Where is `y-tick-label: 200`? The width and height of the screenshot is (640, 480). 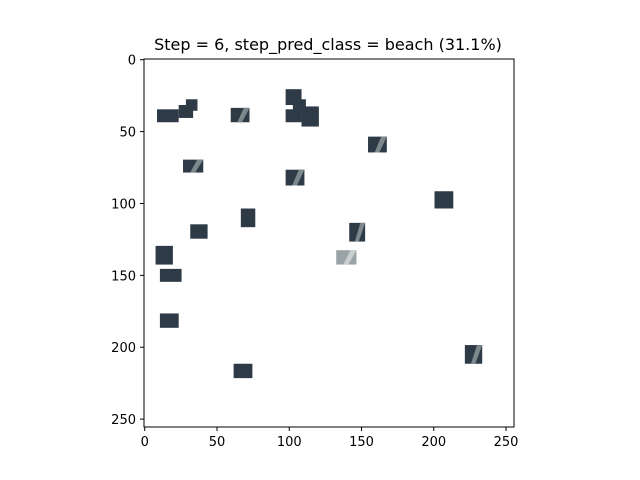
y-tick-label: 200 is located at coordinates (123, 348).